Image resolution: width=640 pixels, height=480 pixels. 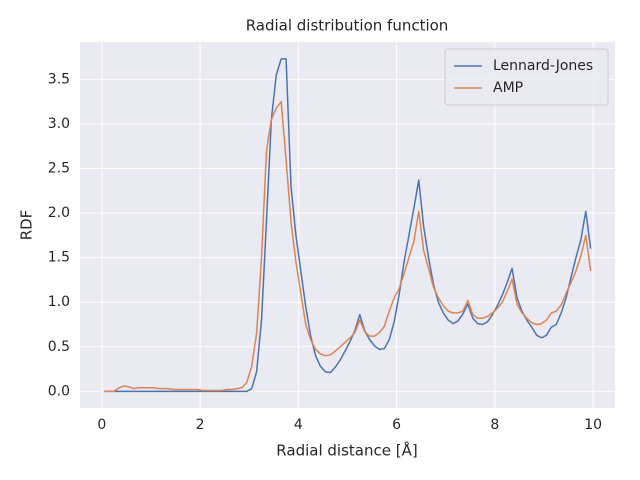 What do you see at coordinates (59, 302) in the screenshot?
I see `y-tick-label: 1.0` at bounding box center [59, 302].